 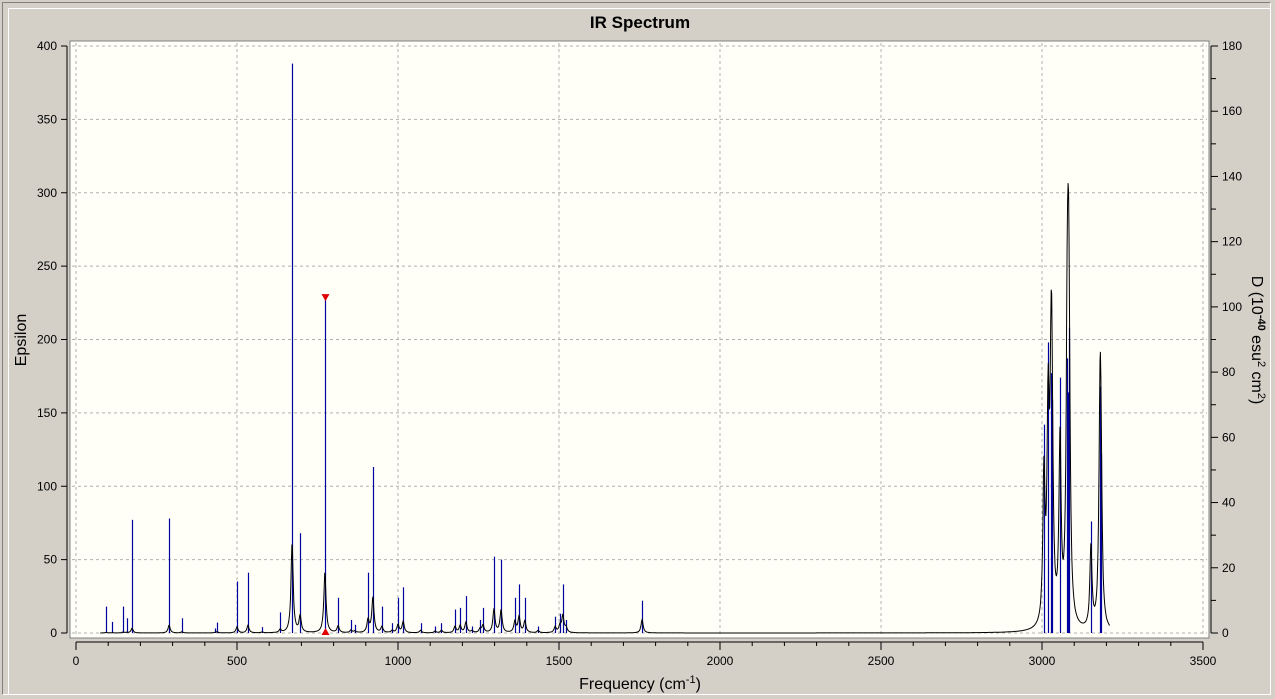 What do you see at coordinates (51, 560) in the screenshot?
I see `y-tick-label: 50` at bounding box center [51, 560].